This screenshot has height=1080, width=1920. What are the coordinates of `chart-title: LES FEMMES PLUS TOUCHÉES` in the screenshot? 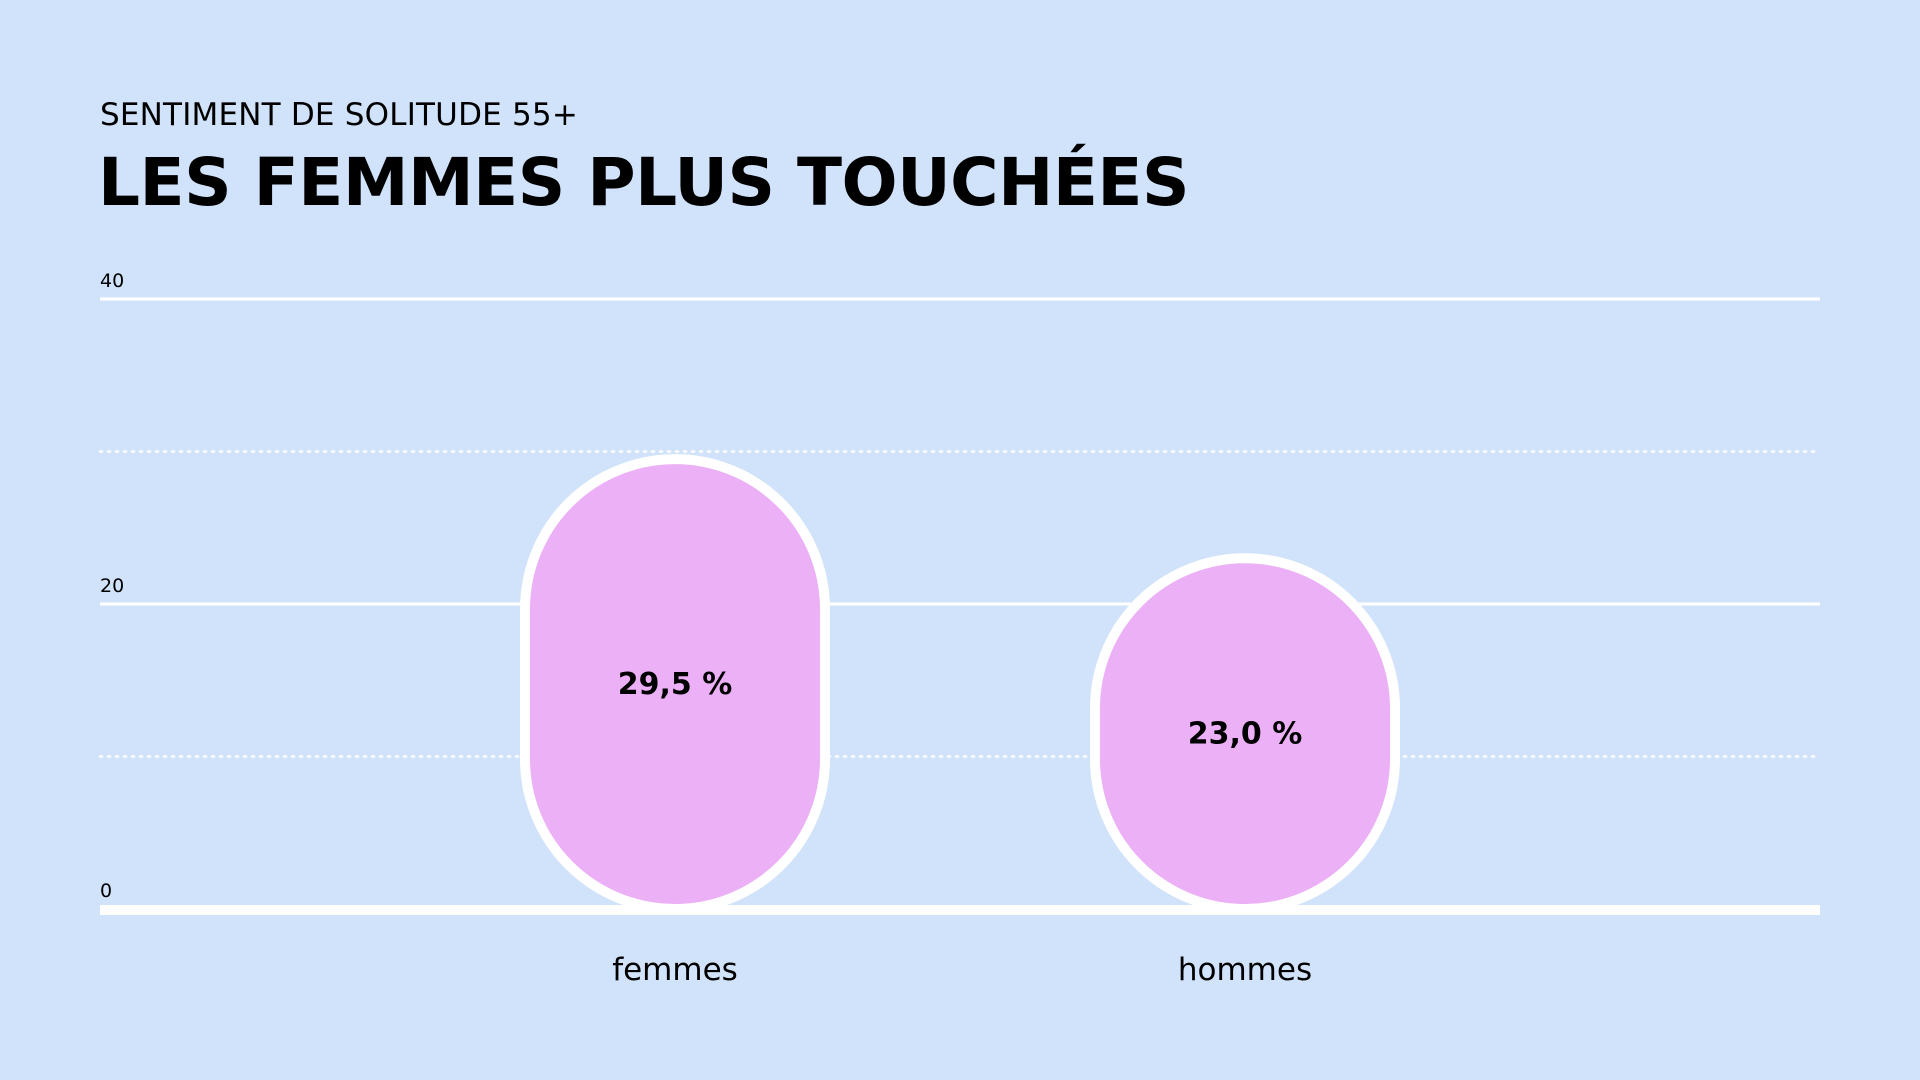 It's located at (644, 182).